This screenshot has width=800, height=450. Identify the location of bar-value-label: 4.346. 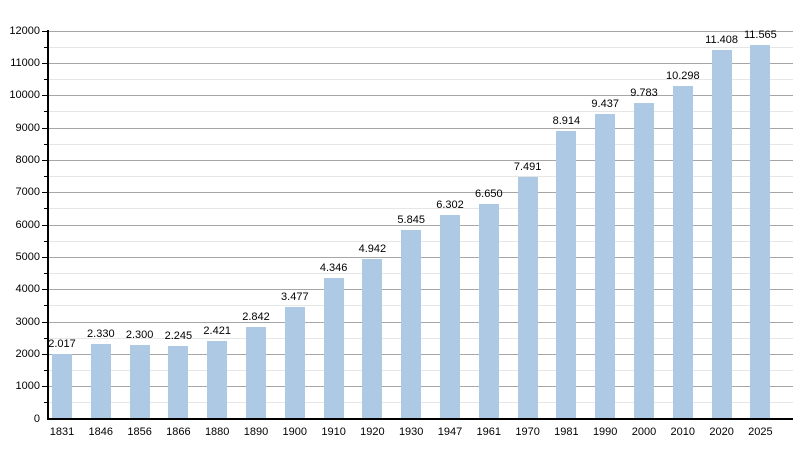
(333, 268).